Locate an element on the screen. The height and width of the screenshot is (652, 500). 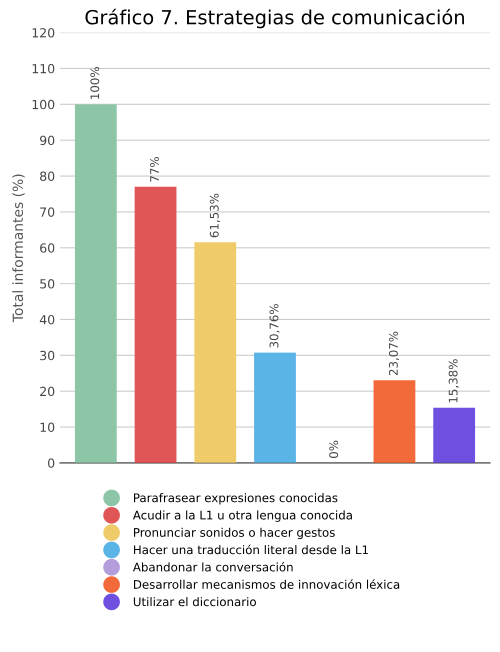
y-tick-label: 50 is located at coordinates (47, 284).